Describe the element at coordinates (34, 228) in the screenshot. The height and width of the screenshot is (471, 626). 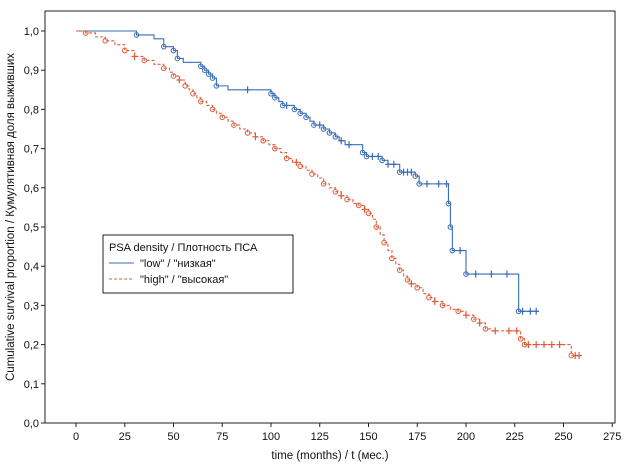
I see `y-axis: 0,0 0,1 0,2 0,3 0,4 0,5 0,6 0,7 0,8 0,9 1,0` at that location.